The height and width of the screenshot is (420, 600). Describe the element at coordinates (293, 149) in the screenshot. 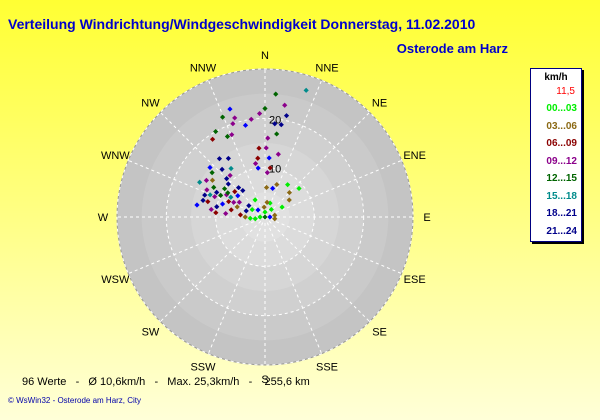

I see `grid-spoke-NNE` at that location.